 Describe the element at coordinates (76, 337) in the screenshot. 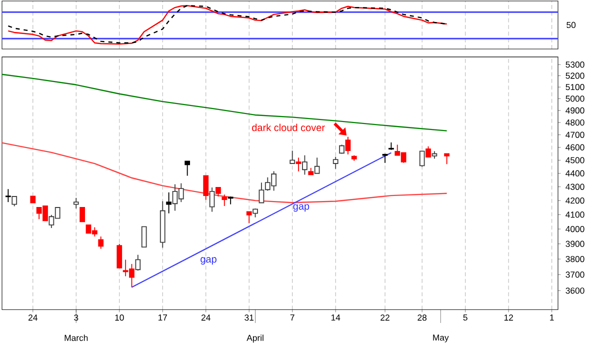

I see `x2-tick-label: March` at that location.